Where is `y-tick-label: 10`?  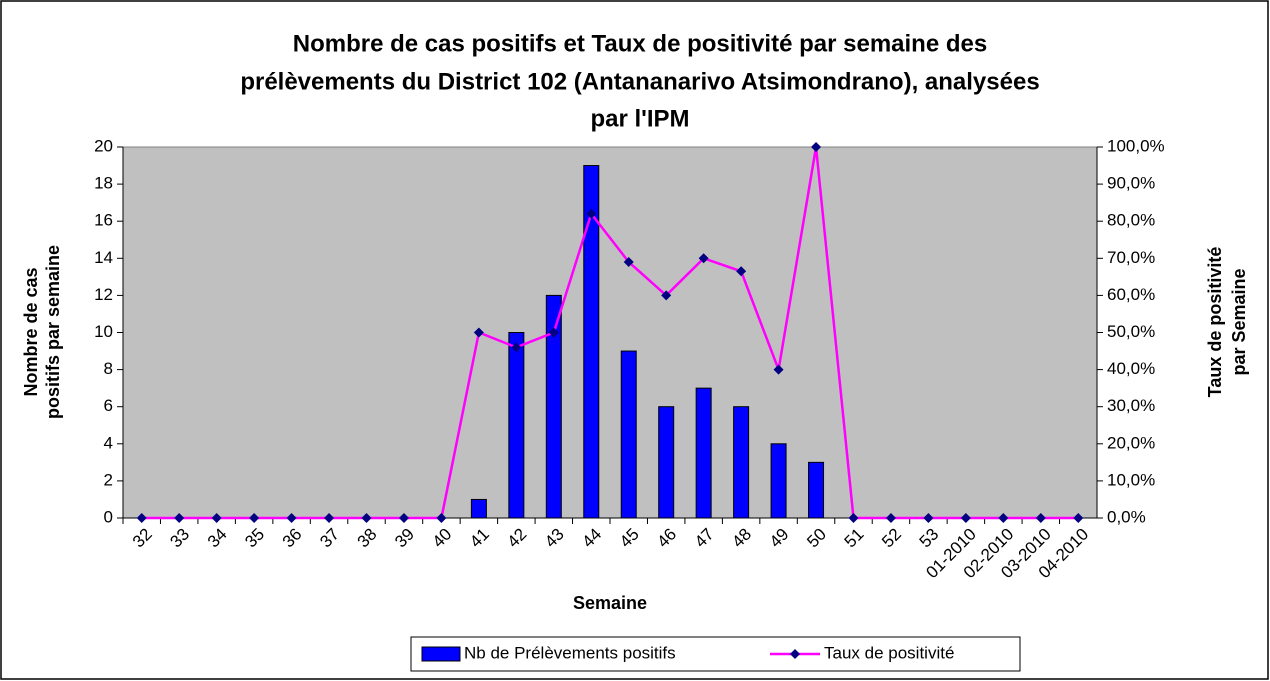 y-tick-label: 10 is located at coordinates (103, 331).